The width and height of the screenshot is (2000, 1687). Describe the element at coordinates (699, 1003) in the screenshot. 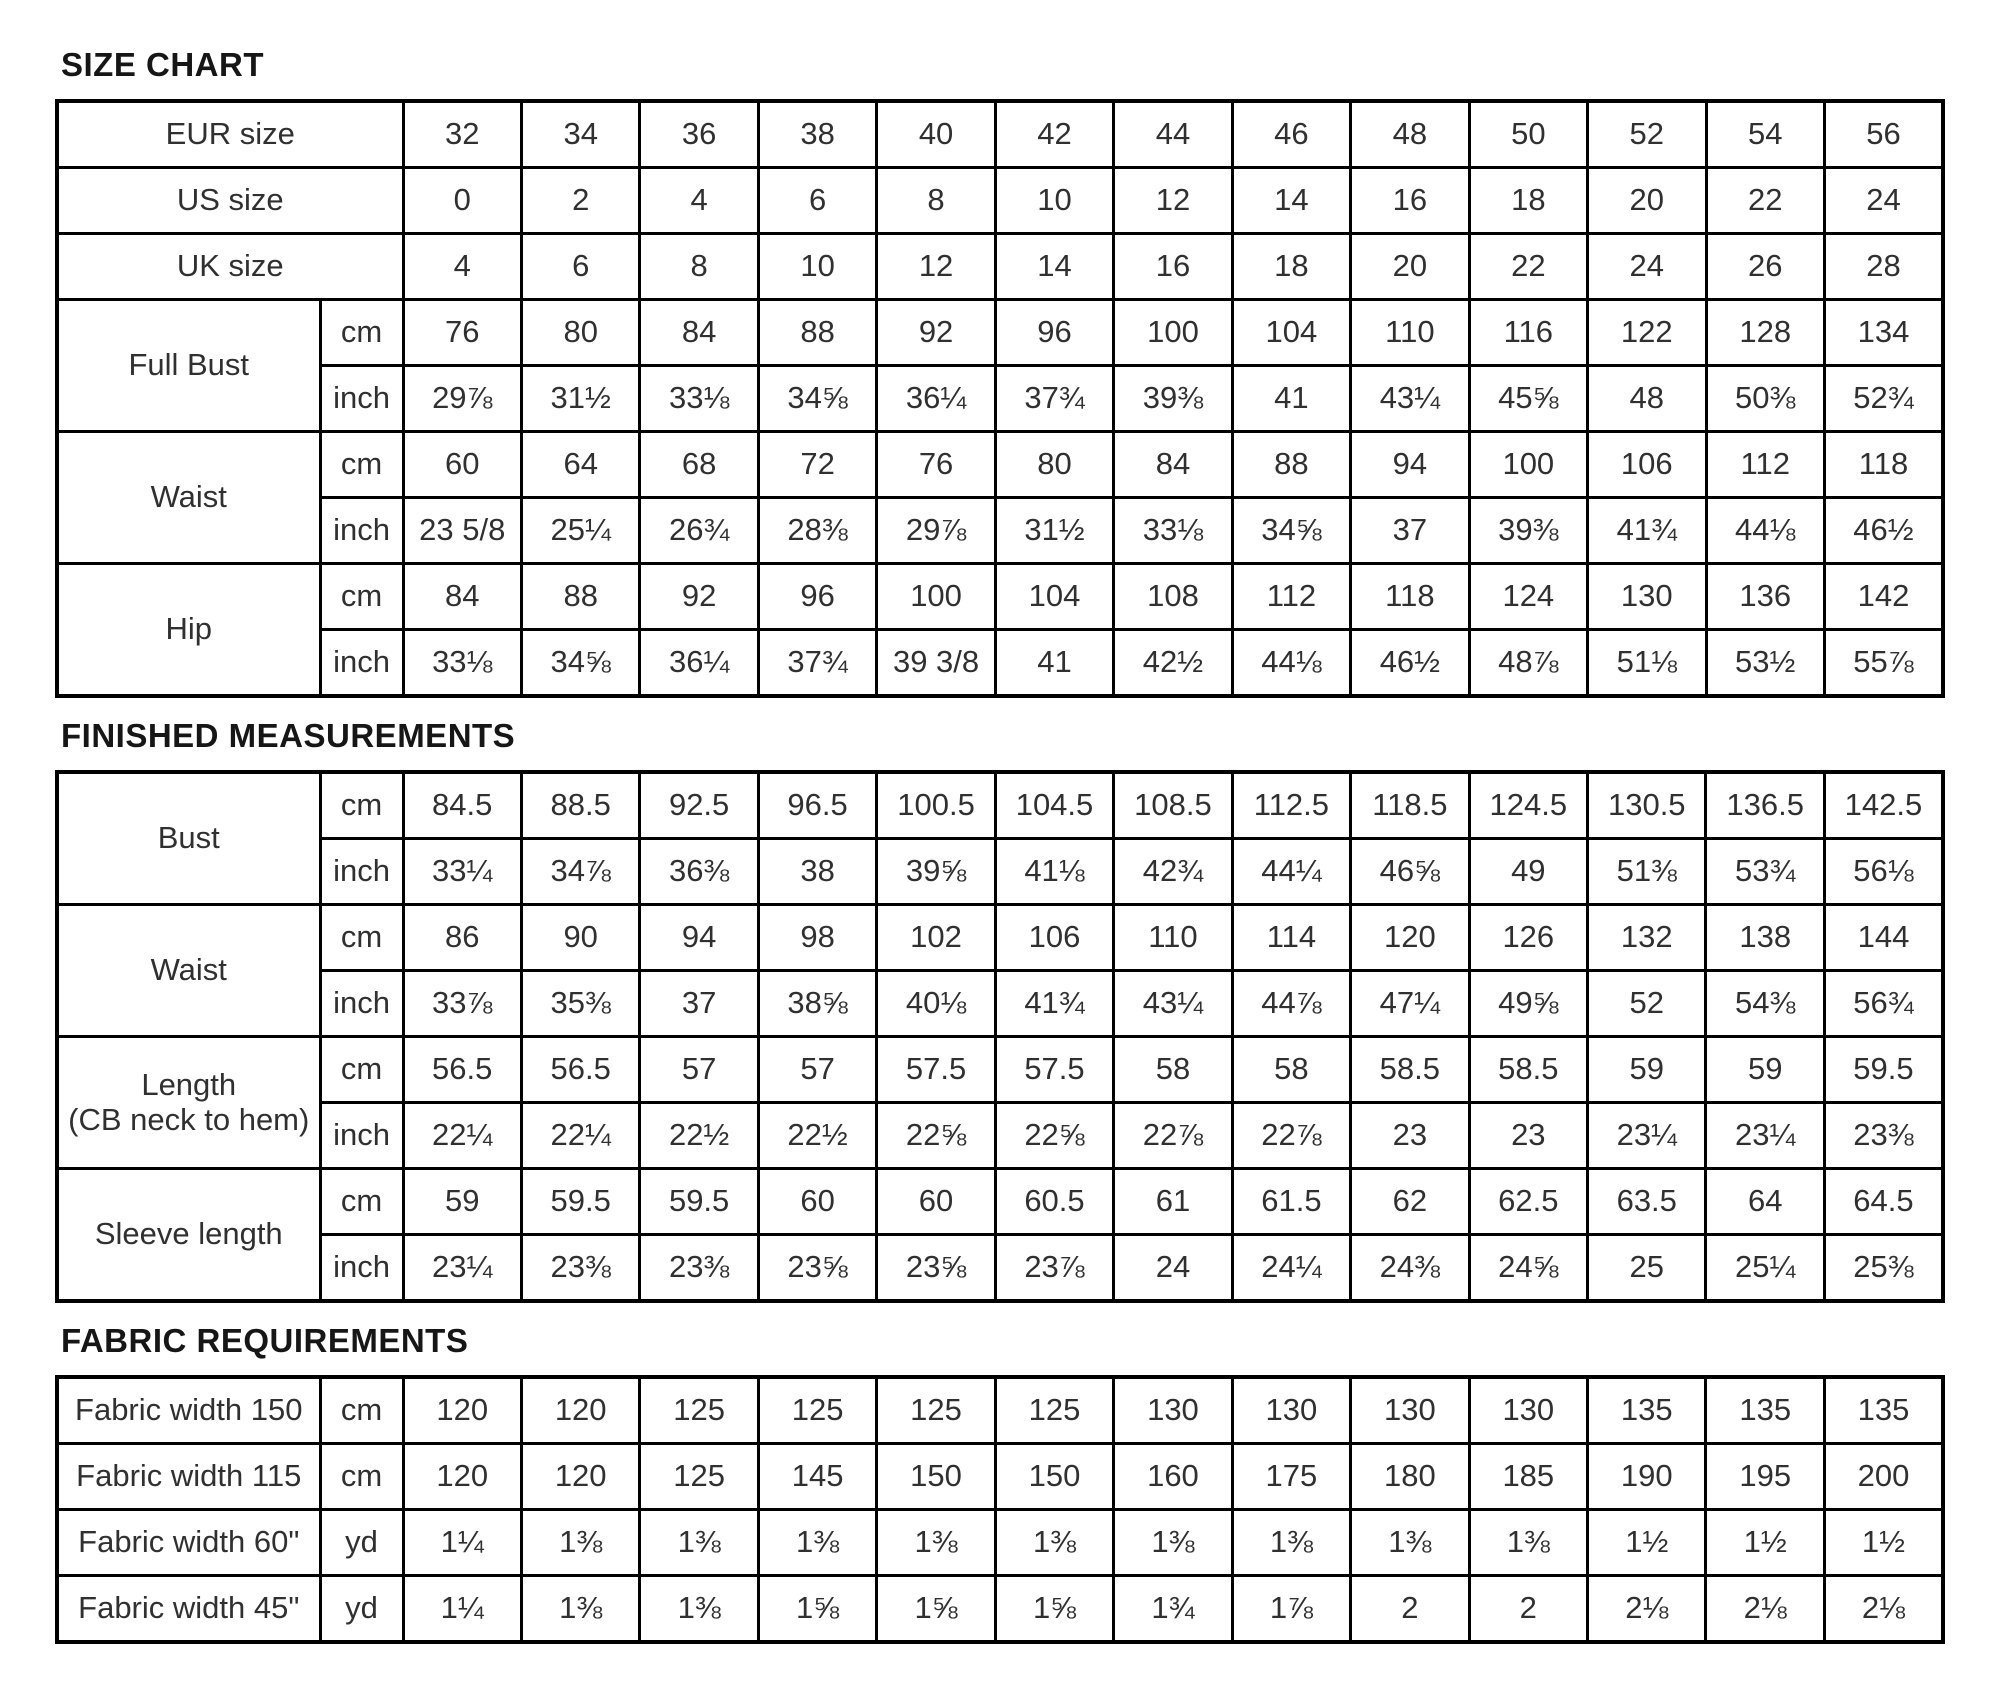

I see `value-cell: 37` at that location.